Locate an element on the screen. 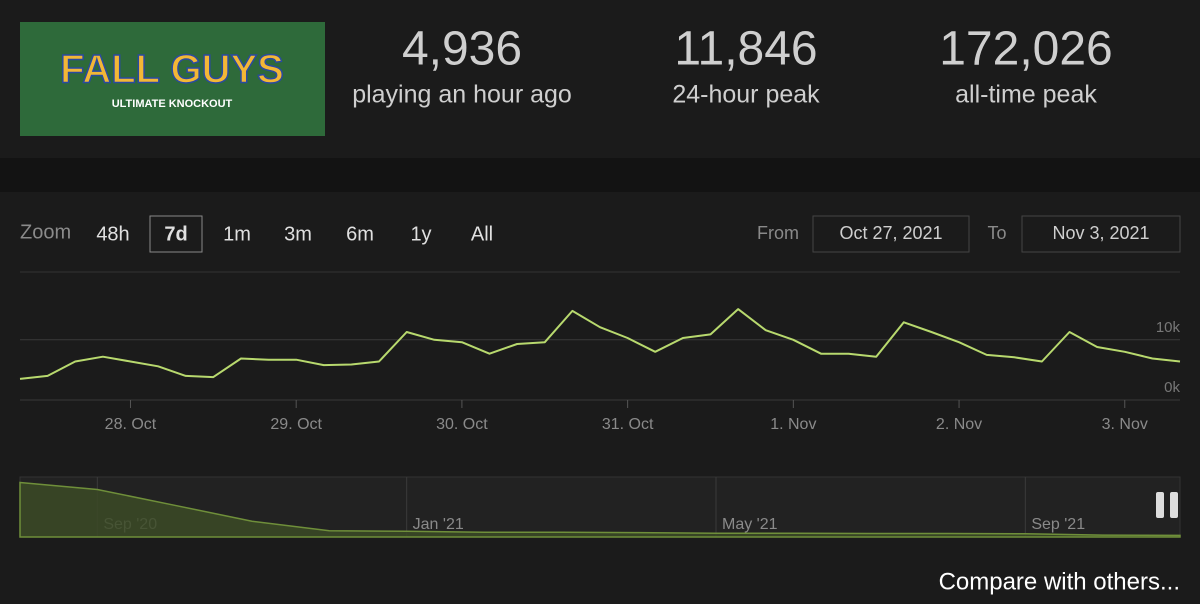  stat-label: playing an hour ago is located at coordinates (462, 95).